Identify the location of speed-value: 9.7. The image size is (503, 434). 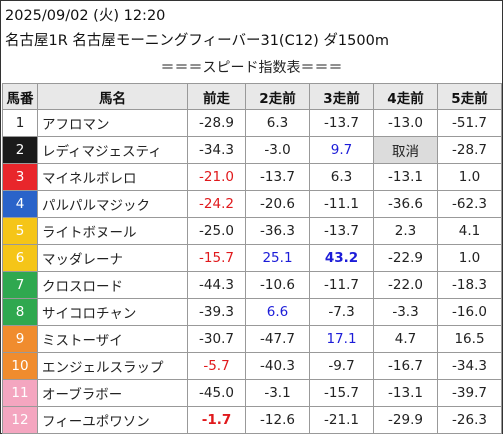
(341, 150).